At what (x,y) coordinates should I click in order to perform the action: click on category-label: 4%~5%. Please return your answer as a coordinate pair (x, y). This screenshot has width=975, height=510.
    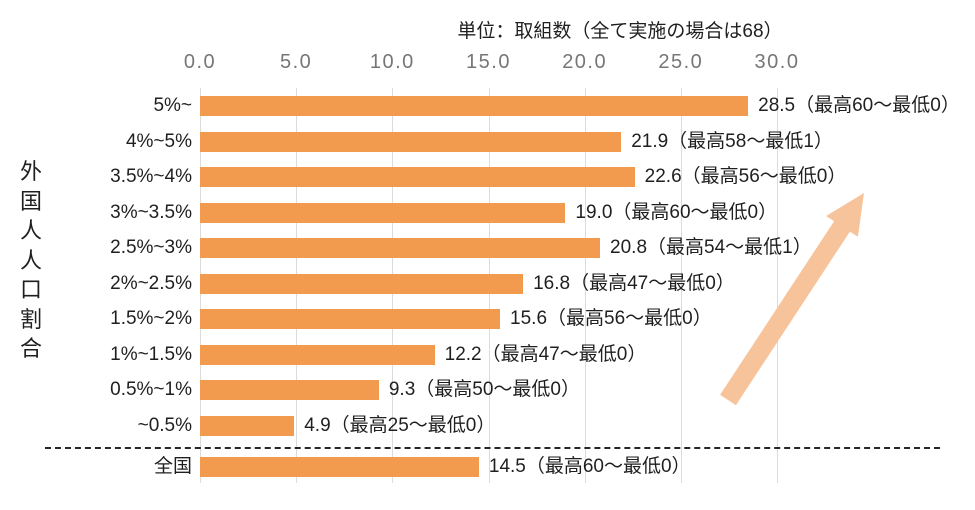
    Looking at the image, I should click on (158, 141).